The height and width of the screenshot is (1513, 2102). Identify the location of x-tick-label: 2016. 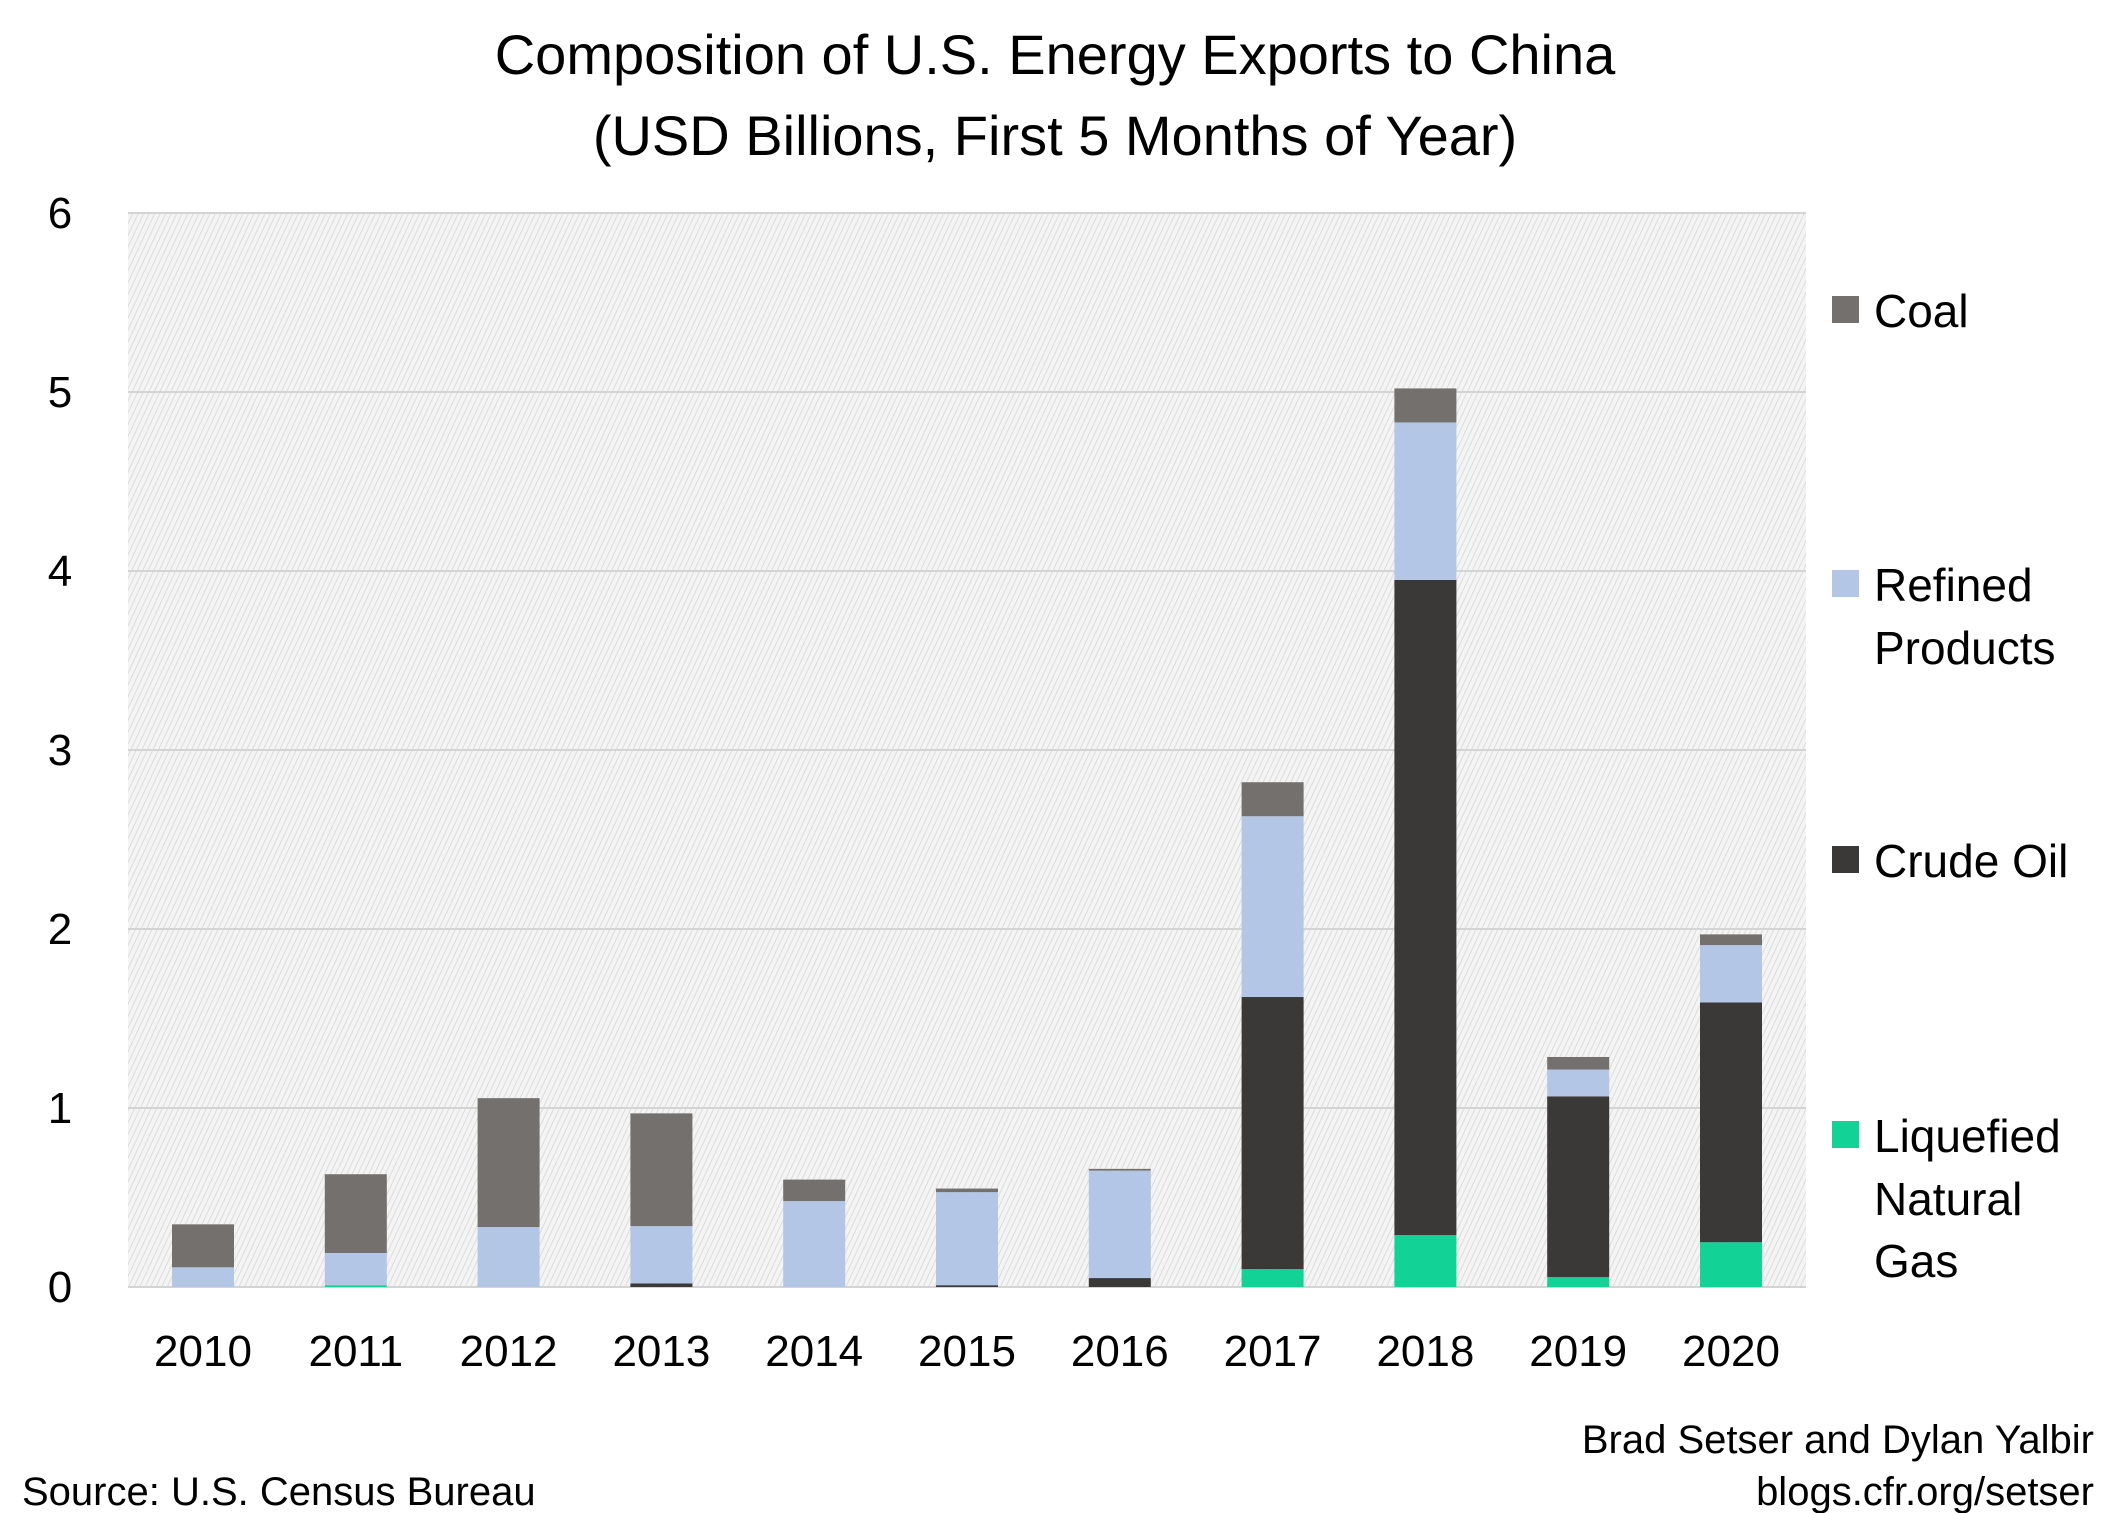
(1120, 1351).